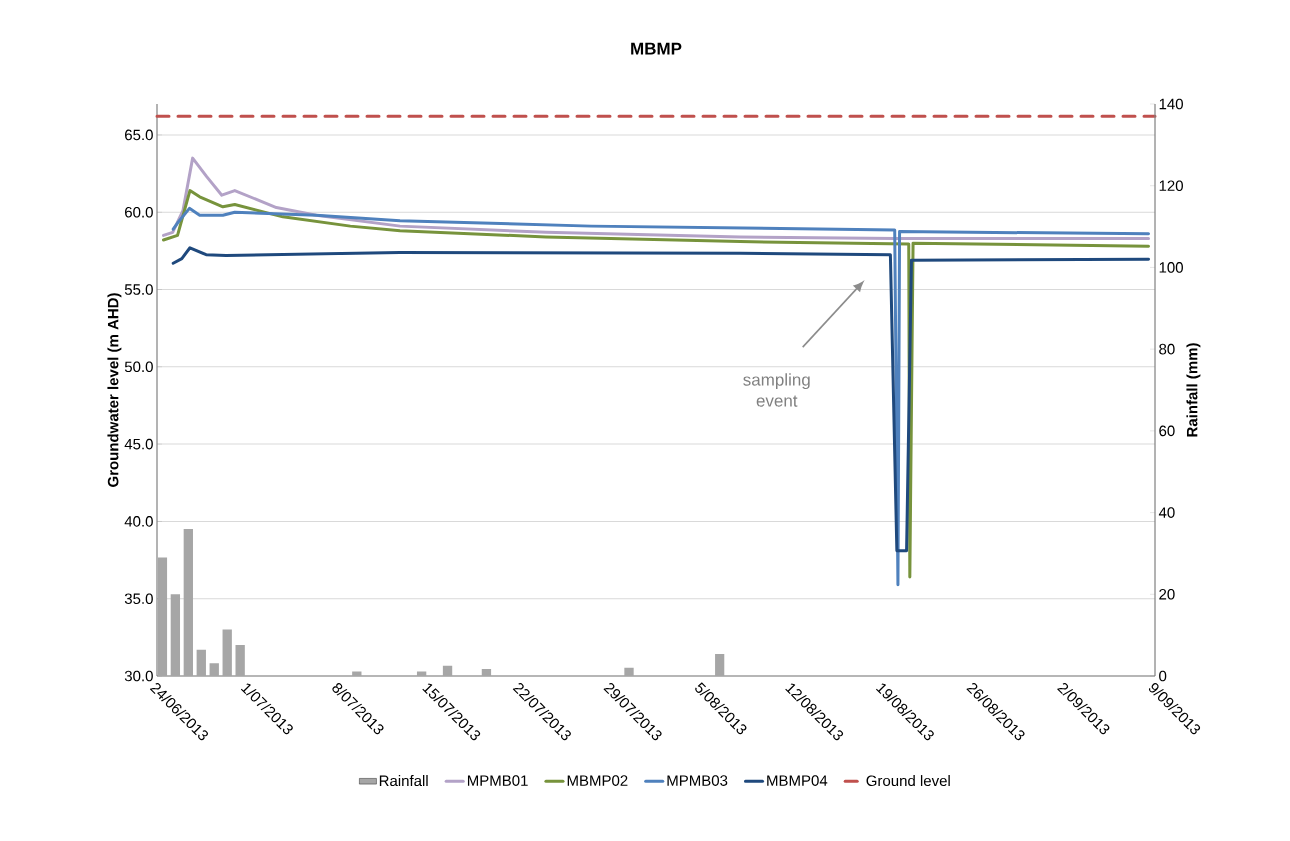 The width and height of the screenshot is (1290, 841). What do you see at coordinates (138, 289) in the screenshot?
I see `y-tick-label: 55.0` at bounding box center [138, 289].